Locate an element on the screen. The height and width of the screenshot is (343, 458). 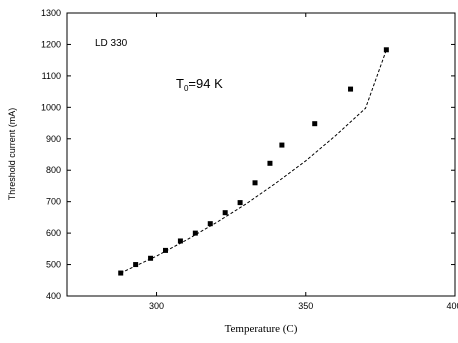
y-tick-label: 1300 is located at coordinates (51, 13).